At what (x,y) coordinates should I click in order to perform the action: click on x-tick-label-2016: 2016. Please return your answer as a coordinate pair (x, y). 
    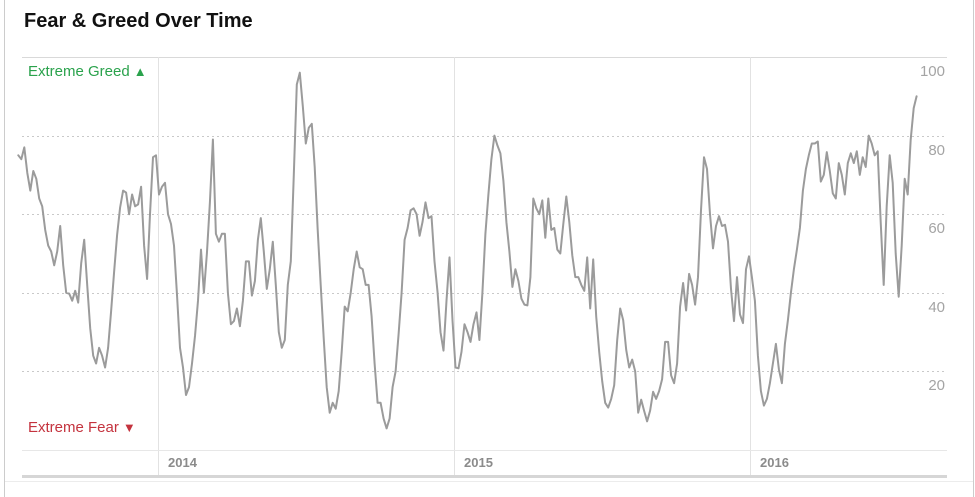
    Looking at the image, I should click on (774, 462).